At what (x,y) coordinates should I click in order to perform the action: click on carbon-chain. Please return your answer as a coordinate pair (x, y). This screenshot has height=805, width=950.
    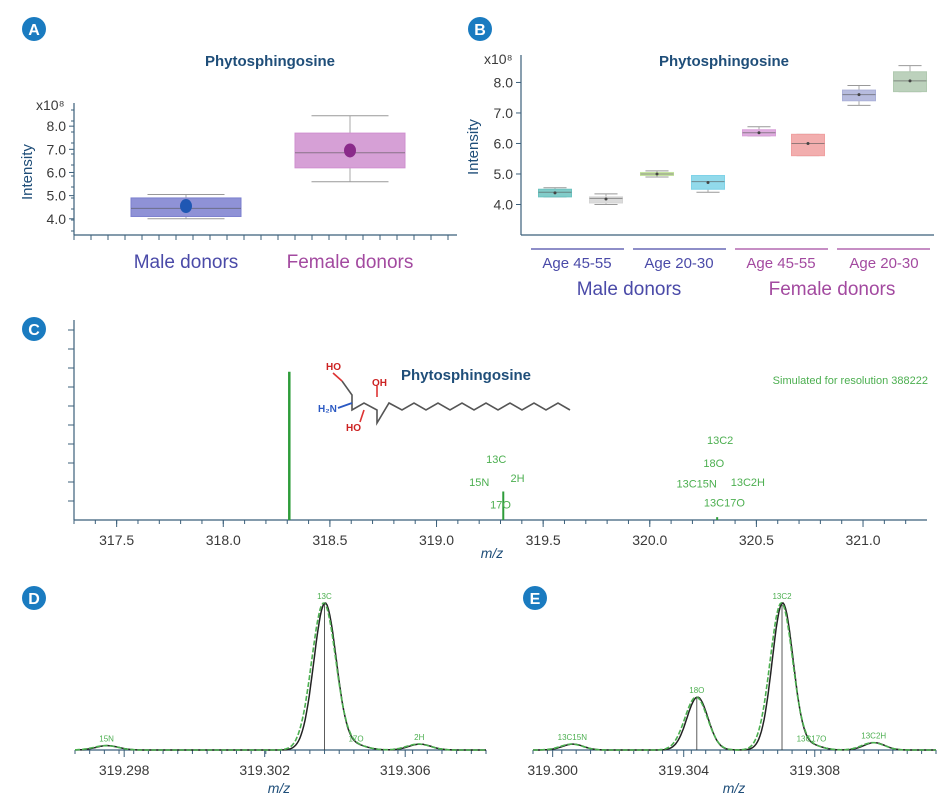
    Looking at the image, I should click on (456, 403).